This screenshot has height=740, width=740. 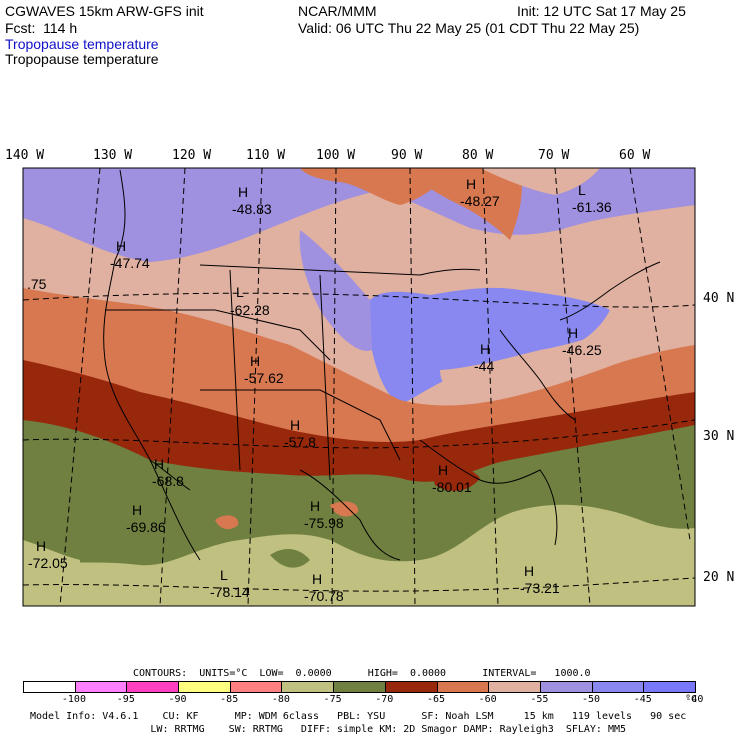 I want to click on map-value: -73.21, so click(x=540, y=588).